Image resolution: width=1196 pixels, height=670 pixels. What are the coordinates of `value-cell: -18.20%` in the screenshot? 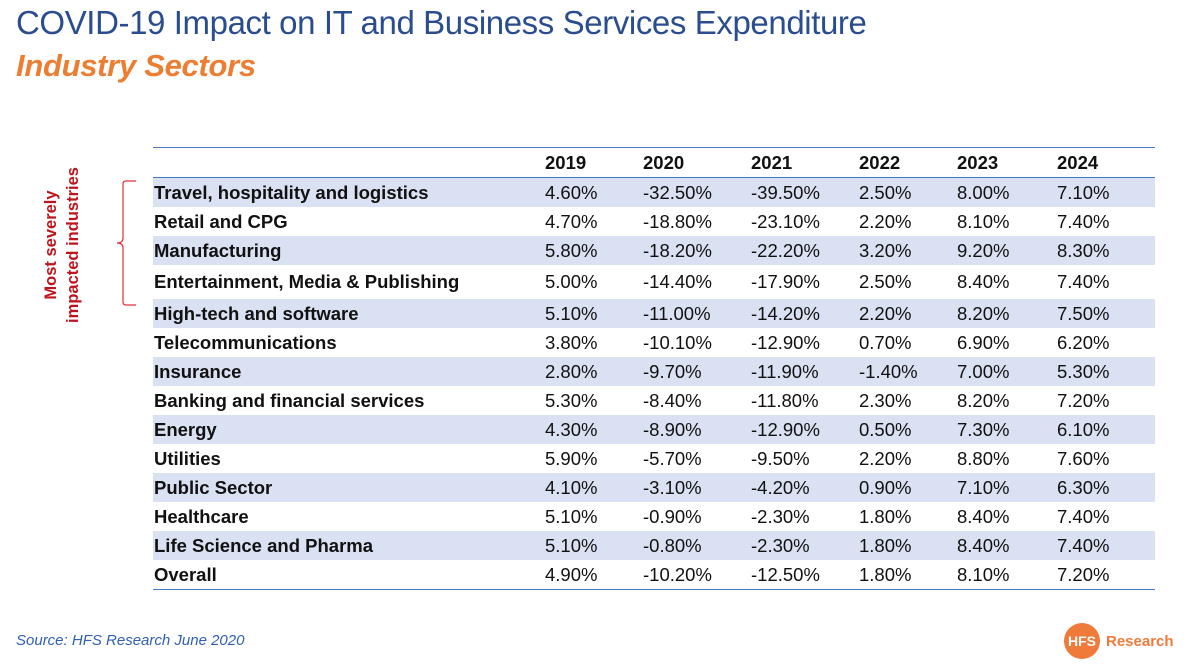 It's located at (677, 250).